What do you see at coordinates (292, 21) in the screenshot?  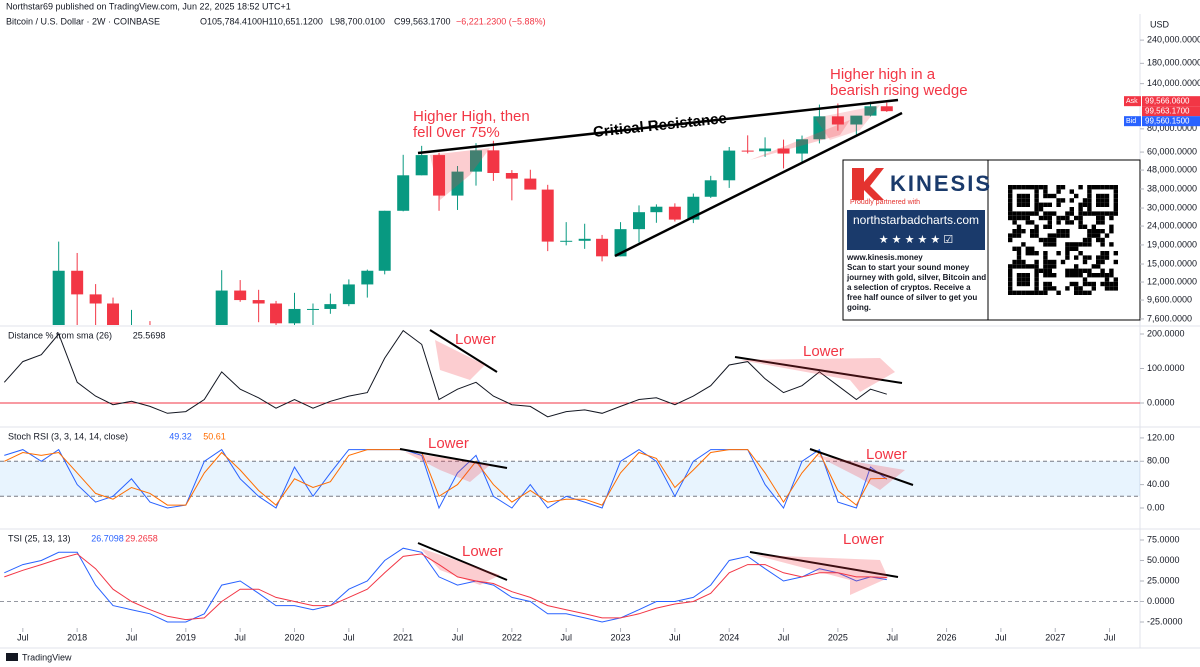 I see `ohlc-high: H110,651.1200` at bounding box center [292, 21].